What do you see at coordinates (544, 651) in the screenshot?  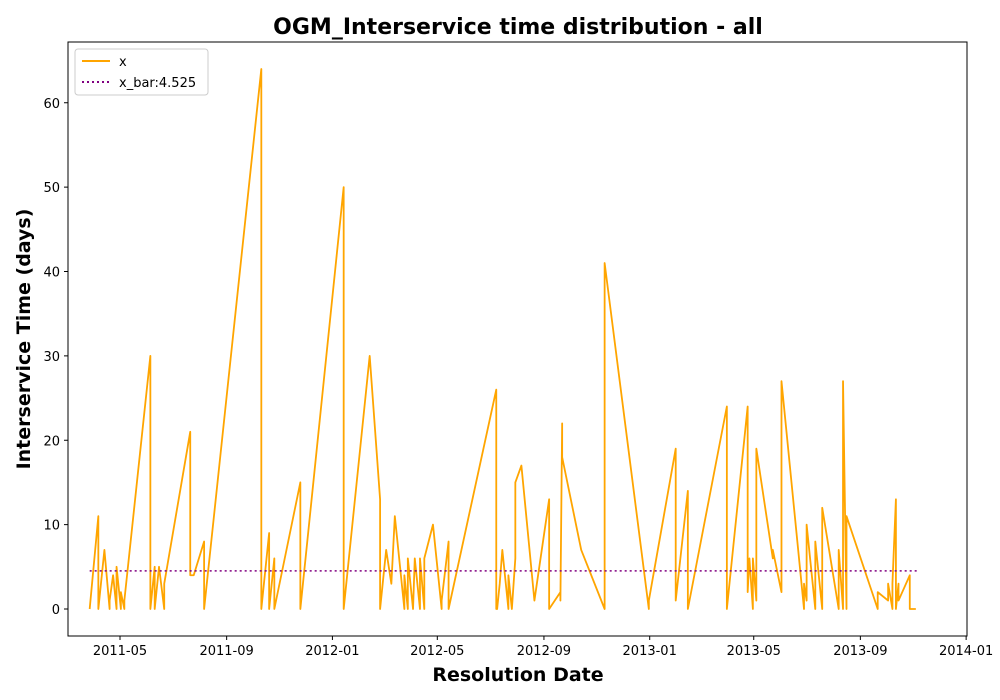 I see `x-tick-label: 2012-09` at bounding box center [544, 651].